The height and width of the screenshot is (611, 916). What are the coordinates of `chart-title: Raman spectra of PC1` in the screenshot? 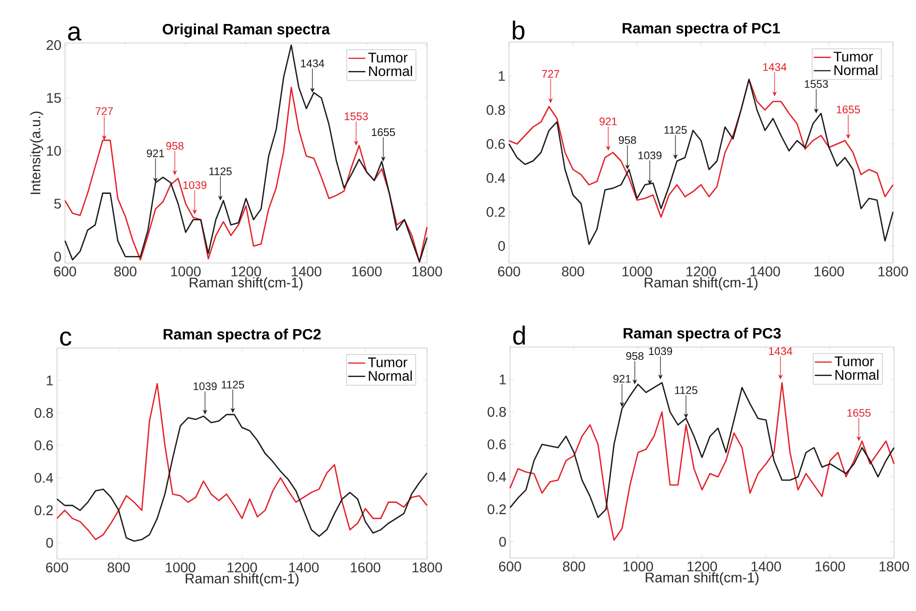 It's located at (701, 29).